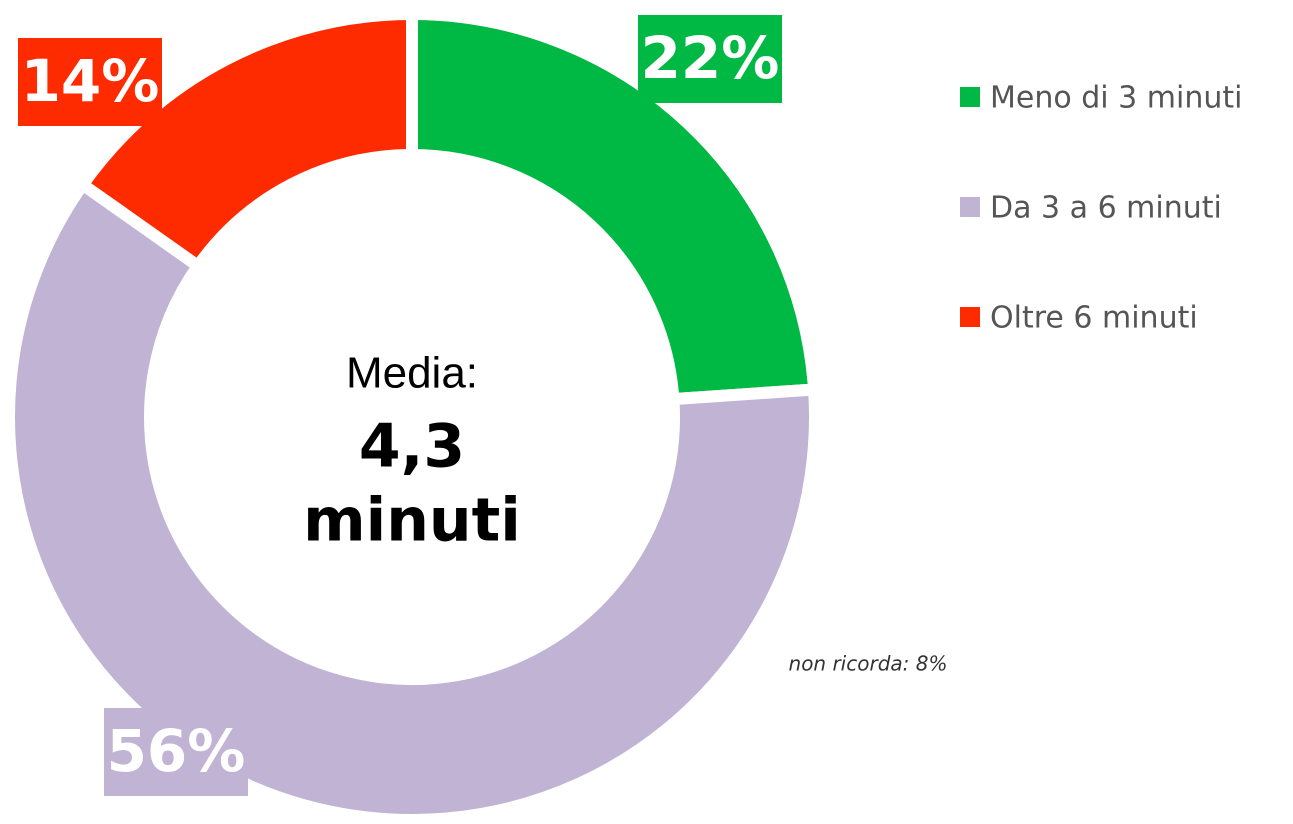  I want to click on legend-label: Meno di 3 minuti, so click(1116, 98).